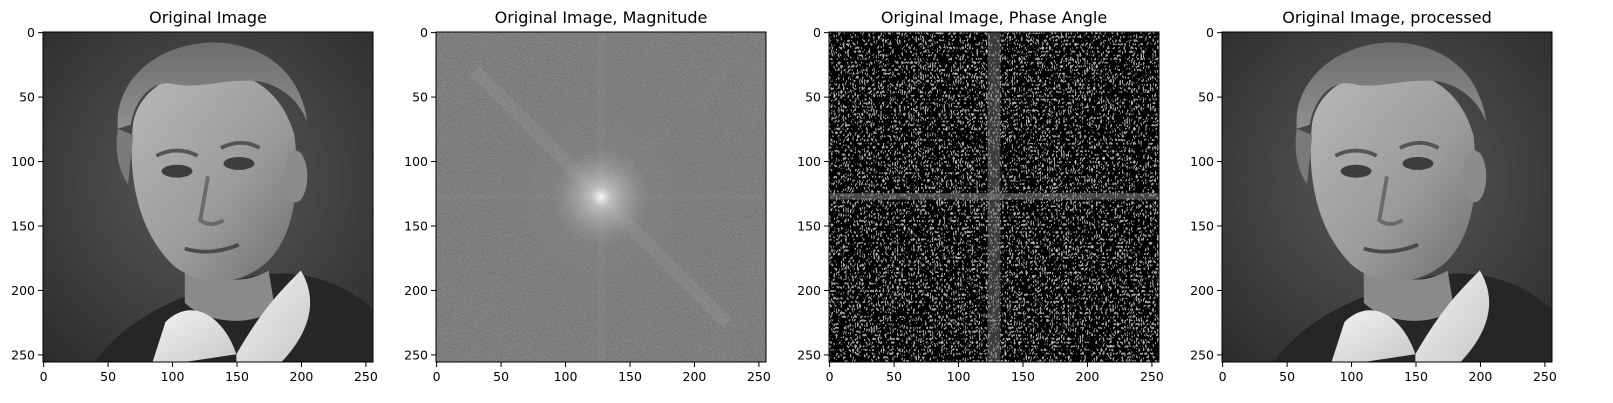 This screenshot has height=403, width=1613. Describe the element at coordinates (208, 17) in the screenshot. I see `panel-title-original: Original Image` at that location.